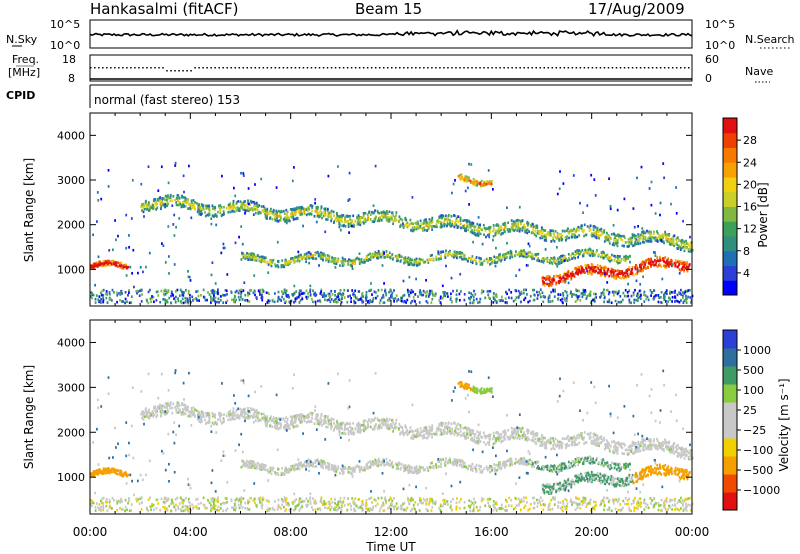  What do you see at coordinates (24, 72) in the screenshot?
I see `freq-label-line2: [MHz]` at bounding box center [24, 72].